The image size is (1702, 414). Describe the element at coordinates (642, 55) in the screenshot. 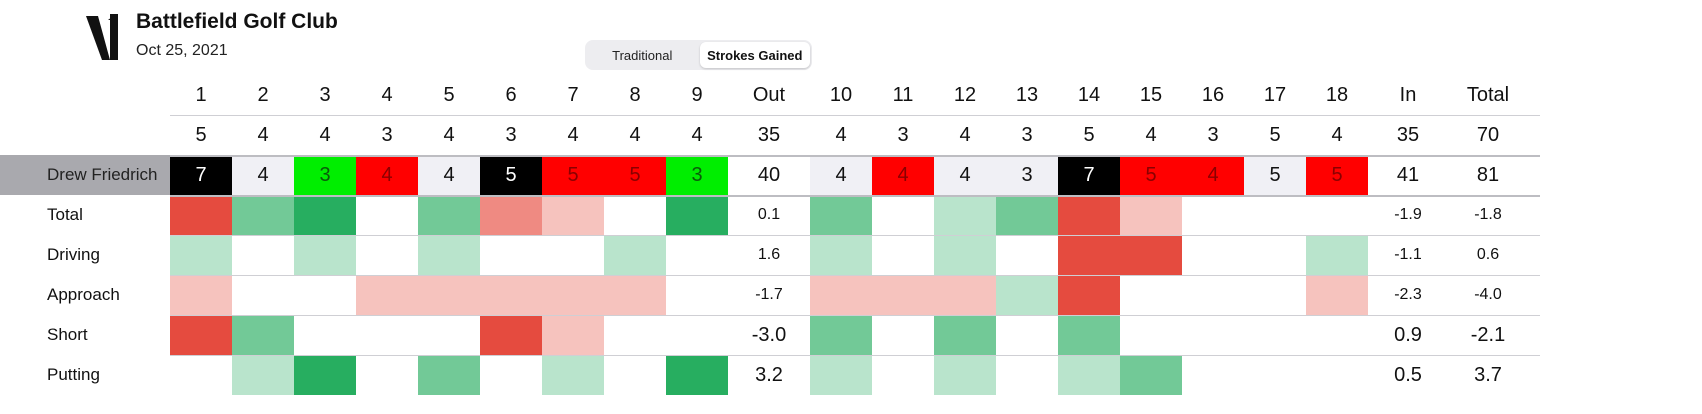

I see `toggle-traditional: Traditional` at that location.